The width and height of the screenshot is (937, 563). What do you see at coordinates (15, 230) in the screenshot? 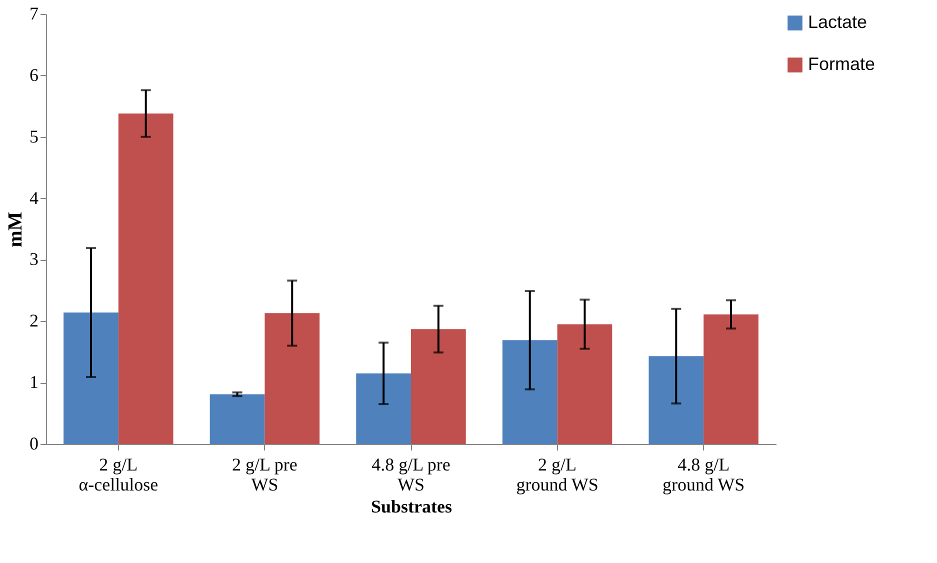
I see `y-axis-title: mM` at bounding box center [15, 230].